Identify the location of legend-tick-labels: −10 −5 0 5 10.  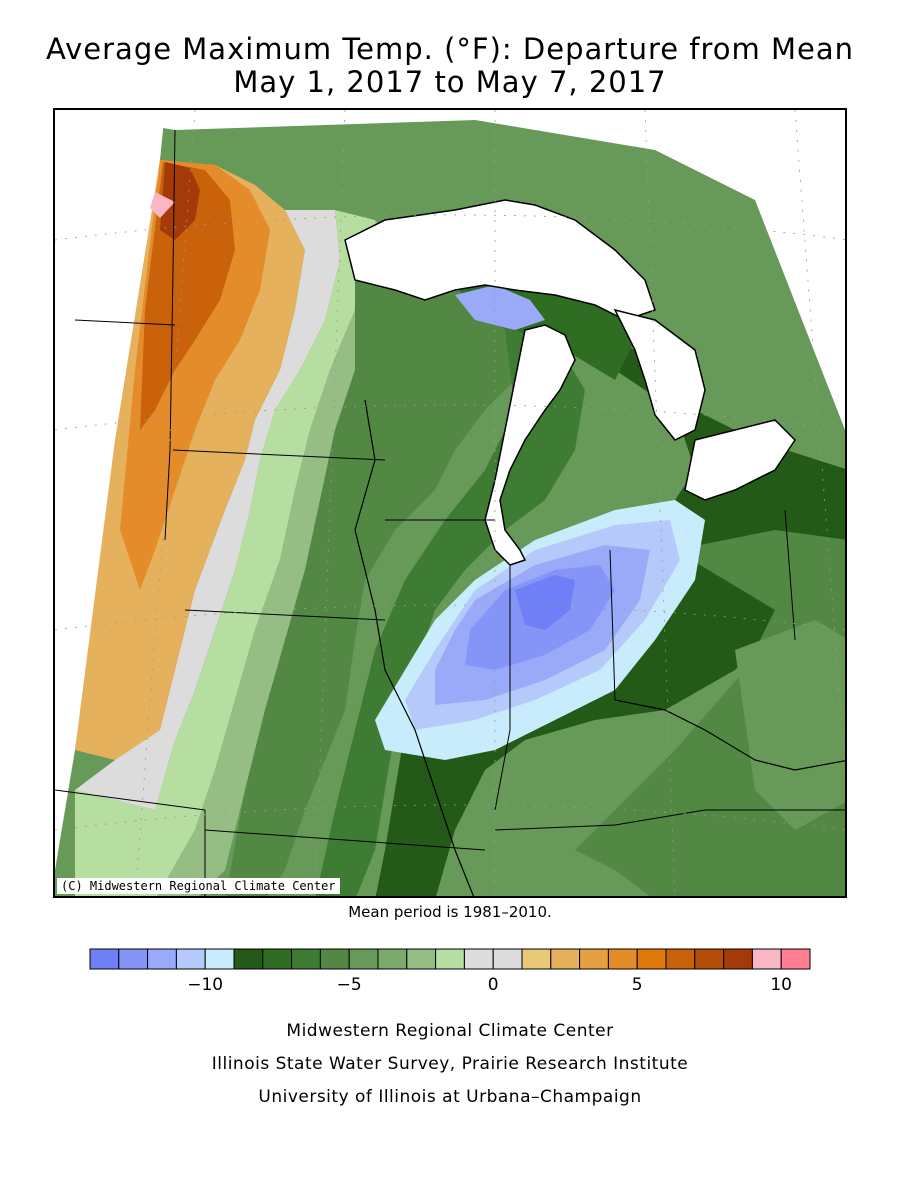
(450, 987).